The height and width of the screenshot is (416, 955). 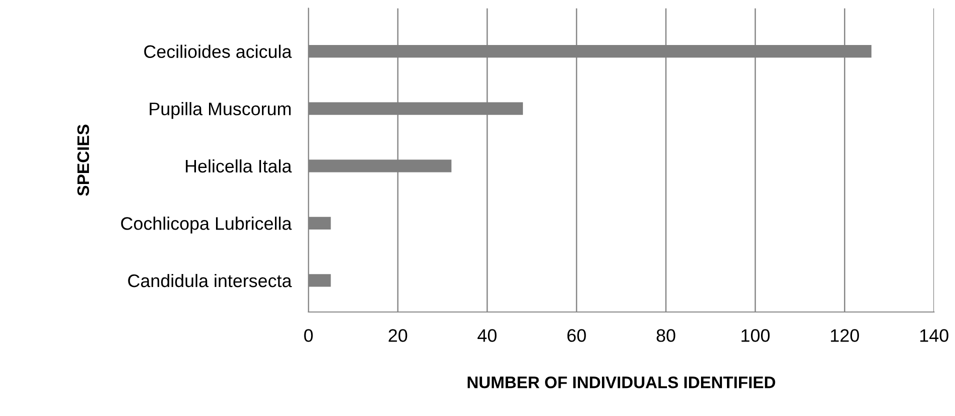 I want to click on x-tick-label: 40, so click(x=487, y=335).